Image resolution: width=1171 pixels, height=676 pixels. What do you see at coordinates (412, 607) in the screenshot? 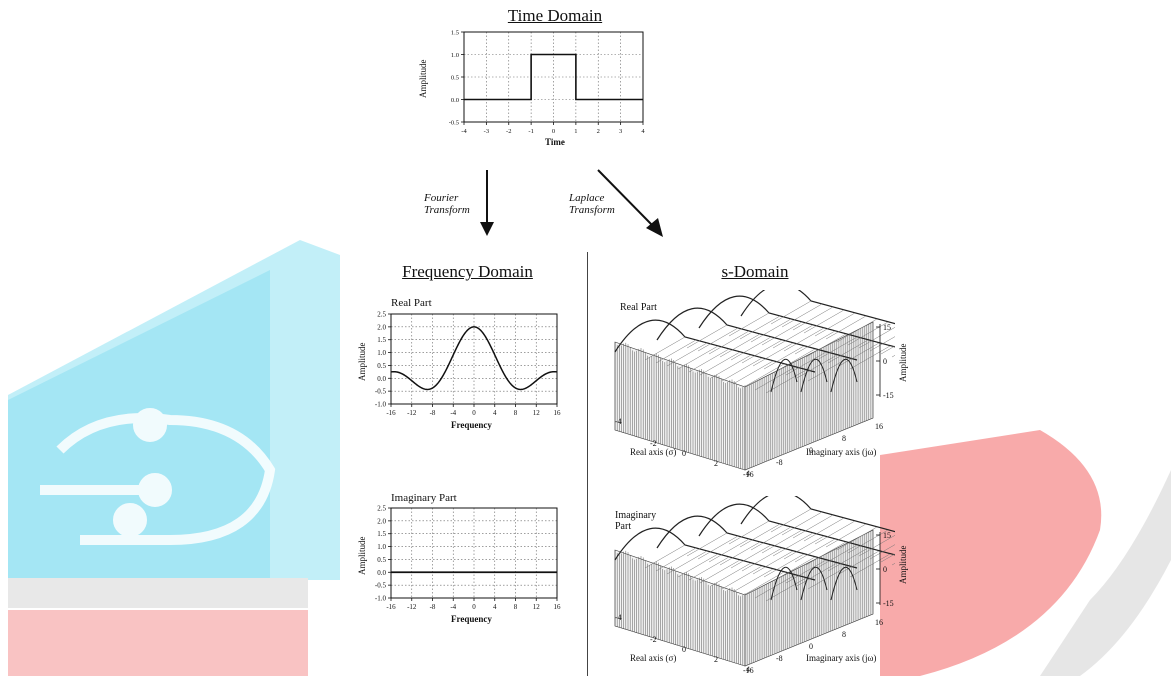
I see `x-tick-label: -12` at bounding box center [412, 607].